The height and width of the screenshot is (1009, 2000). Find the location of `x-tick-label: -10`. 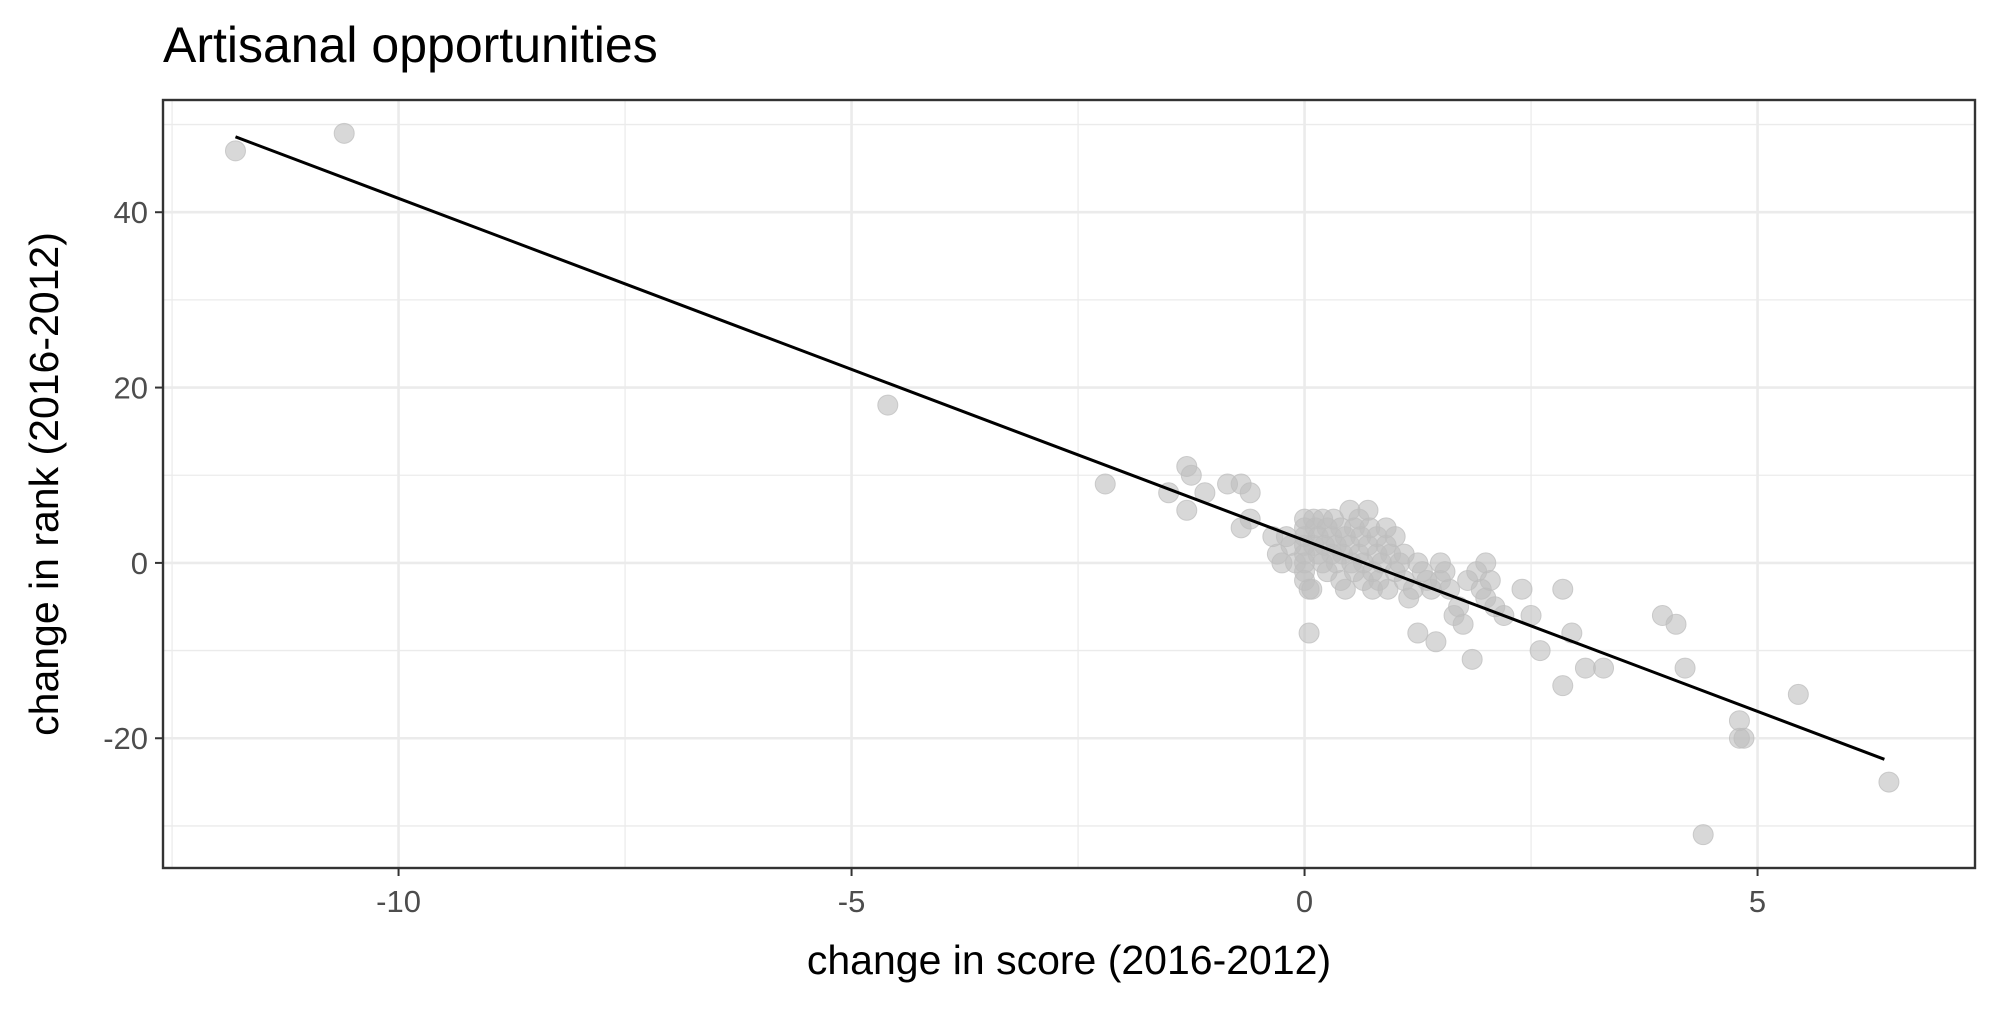

x-tick-label: -10 is located at coordinates (398, 901).